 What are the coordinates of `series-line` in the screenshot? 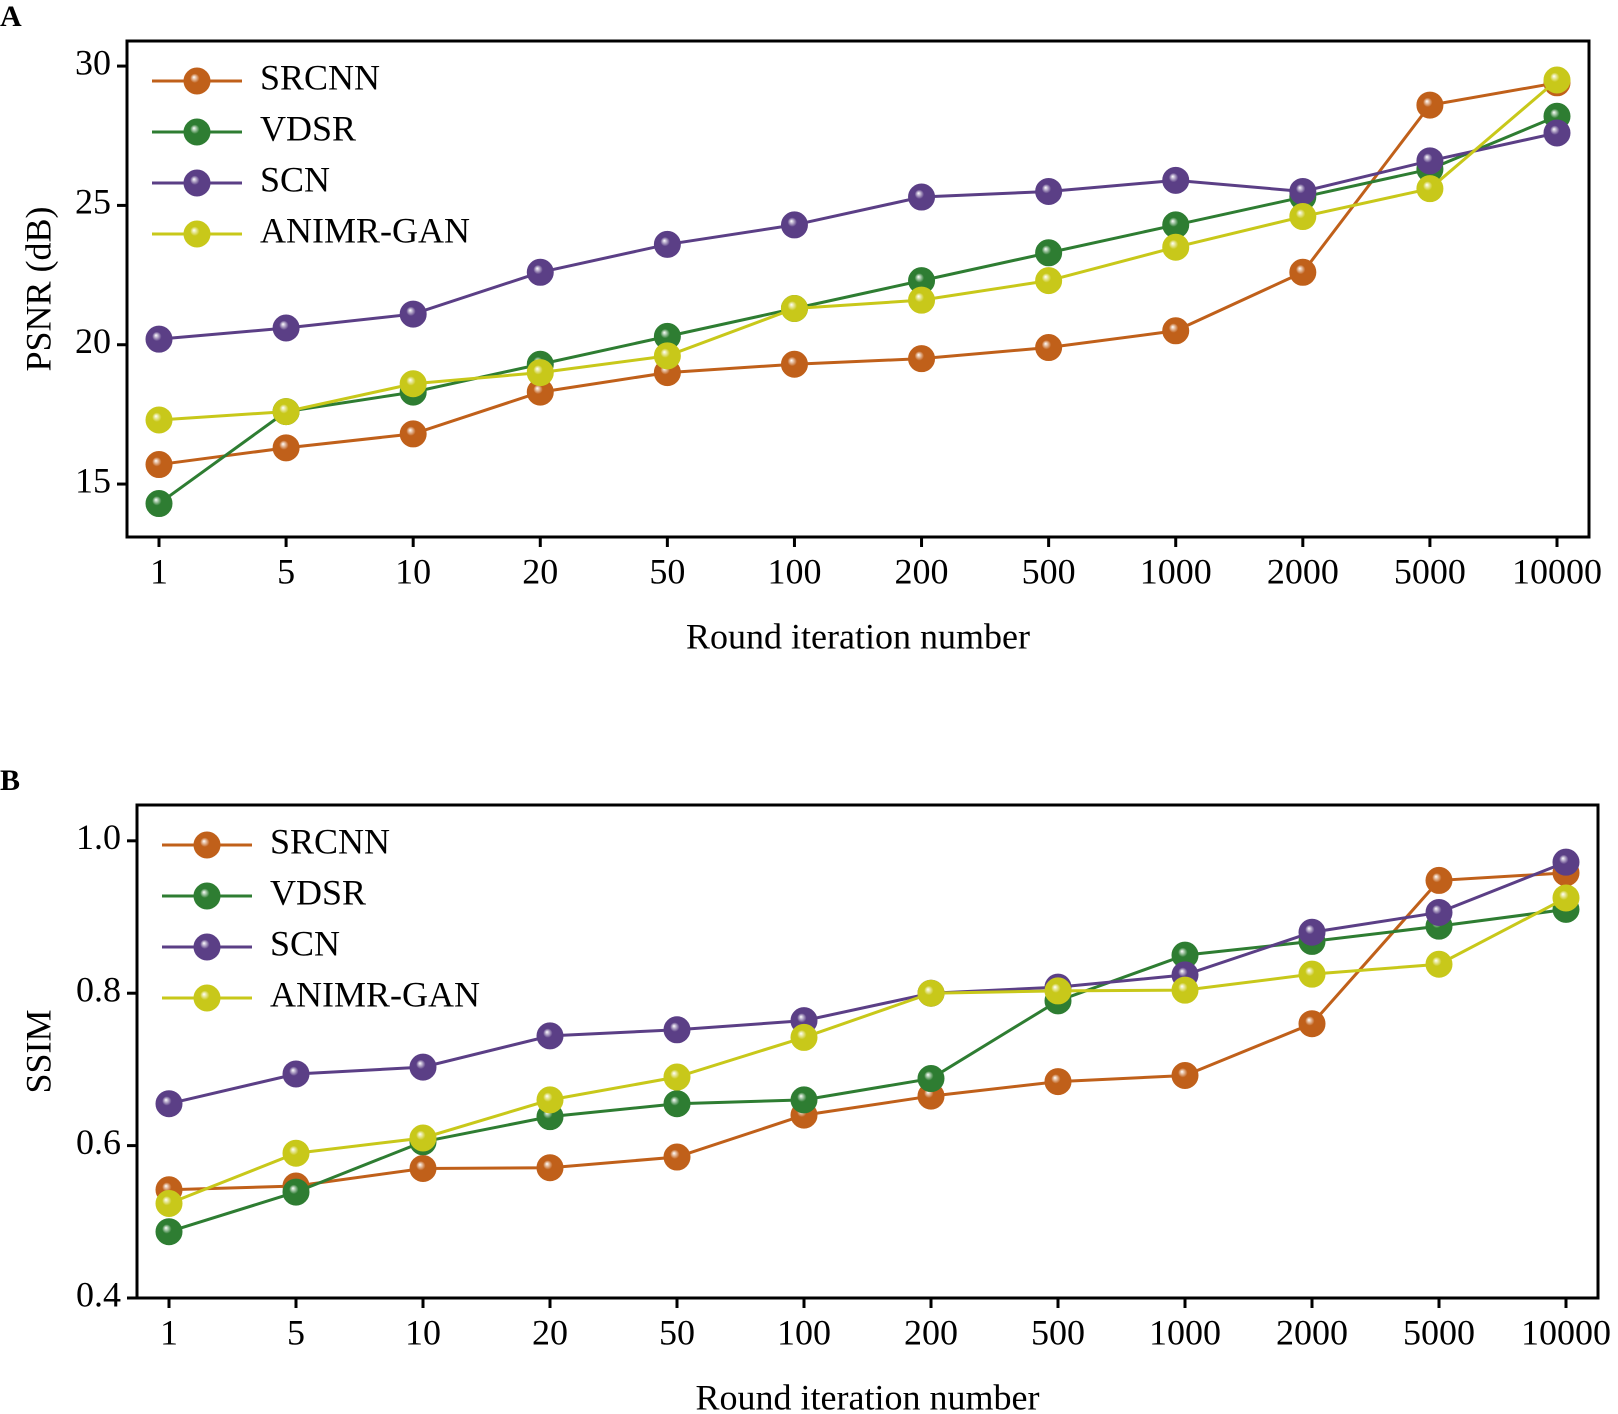 It's located at (858, 236).